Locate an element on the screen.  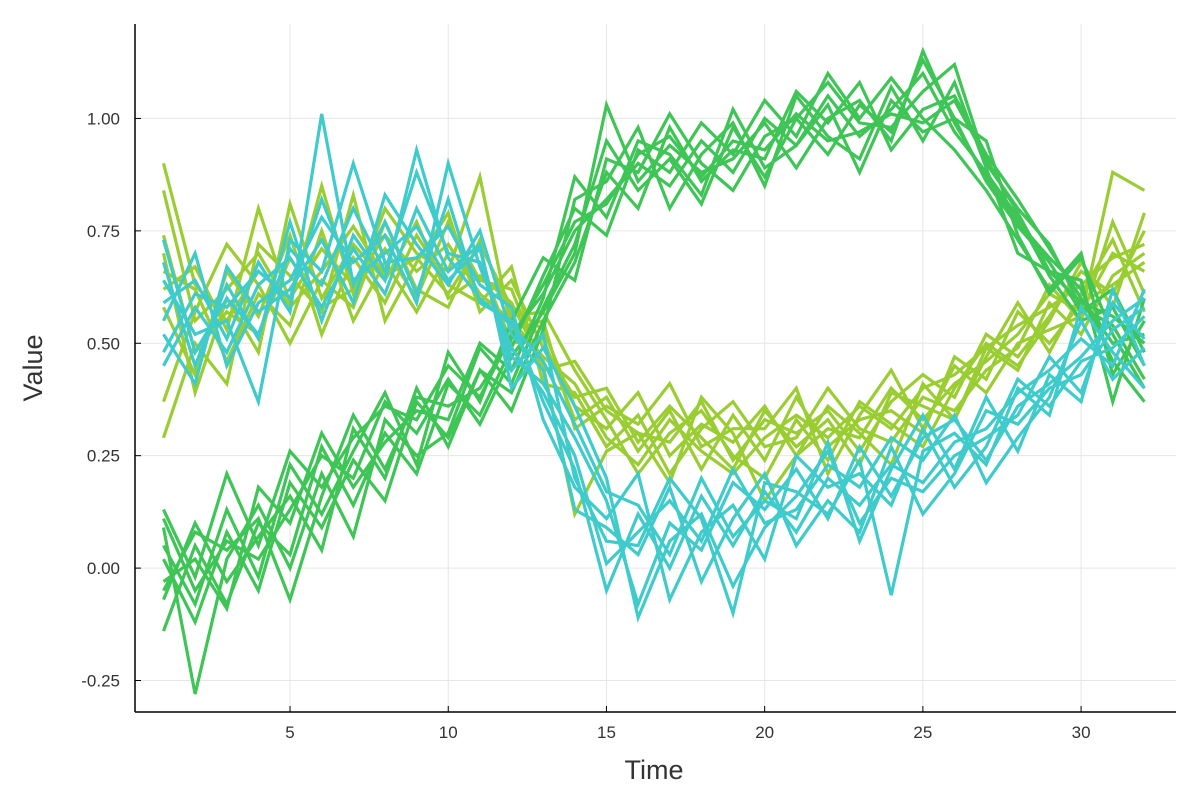
x-tick-label: 25 is located at coordinates (922, 732).